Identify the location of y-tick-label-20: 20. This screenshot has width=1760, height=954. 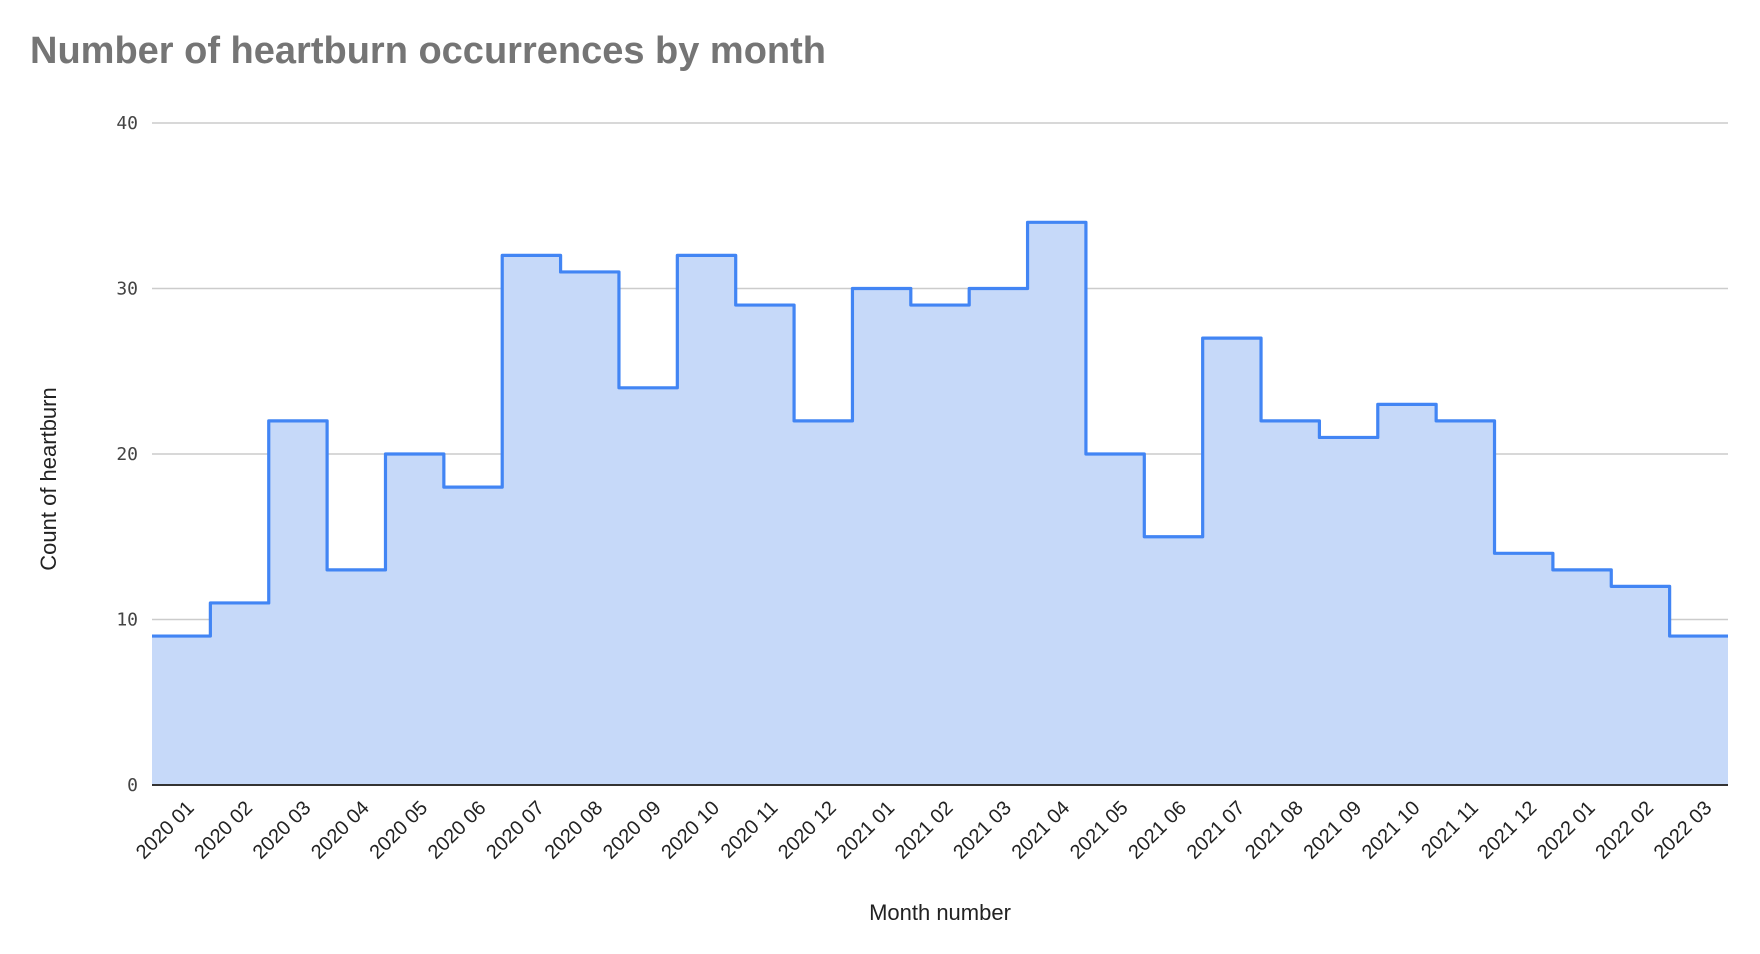
(127, 454).